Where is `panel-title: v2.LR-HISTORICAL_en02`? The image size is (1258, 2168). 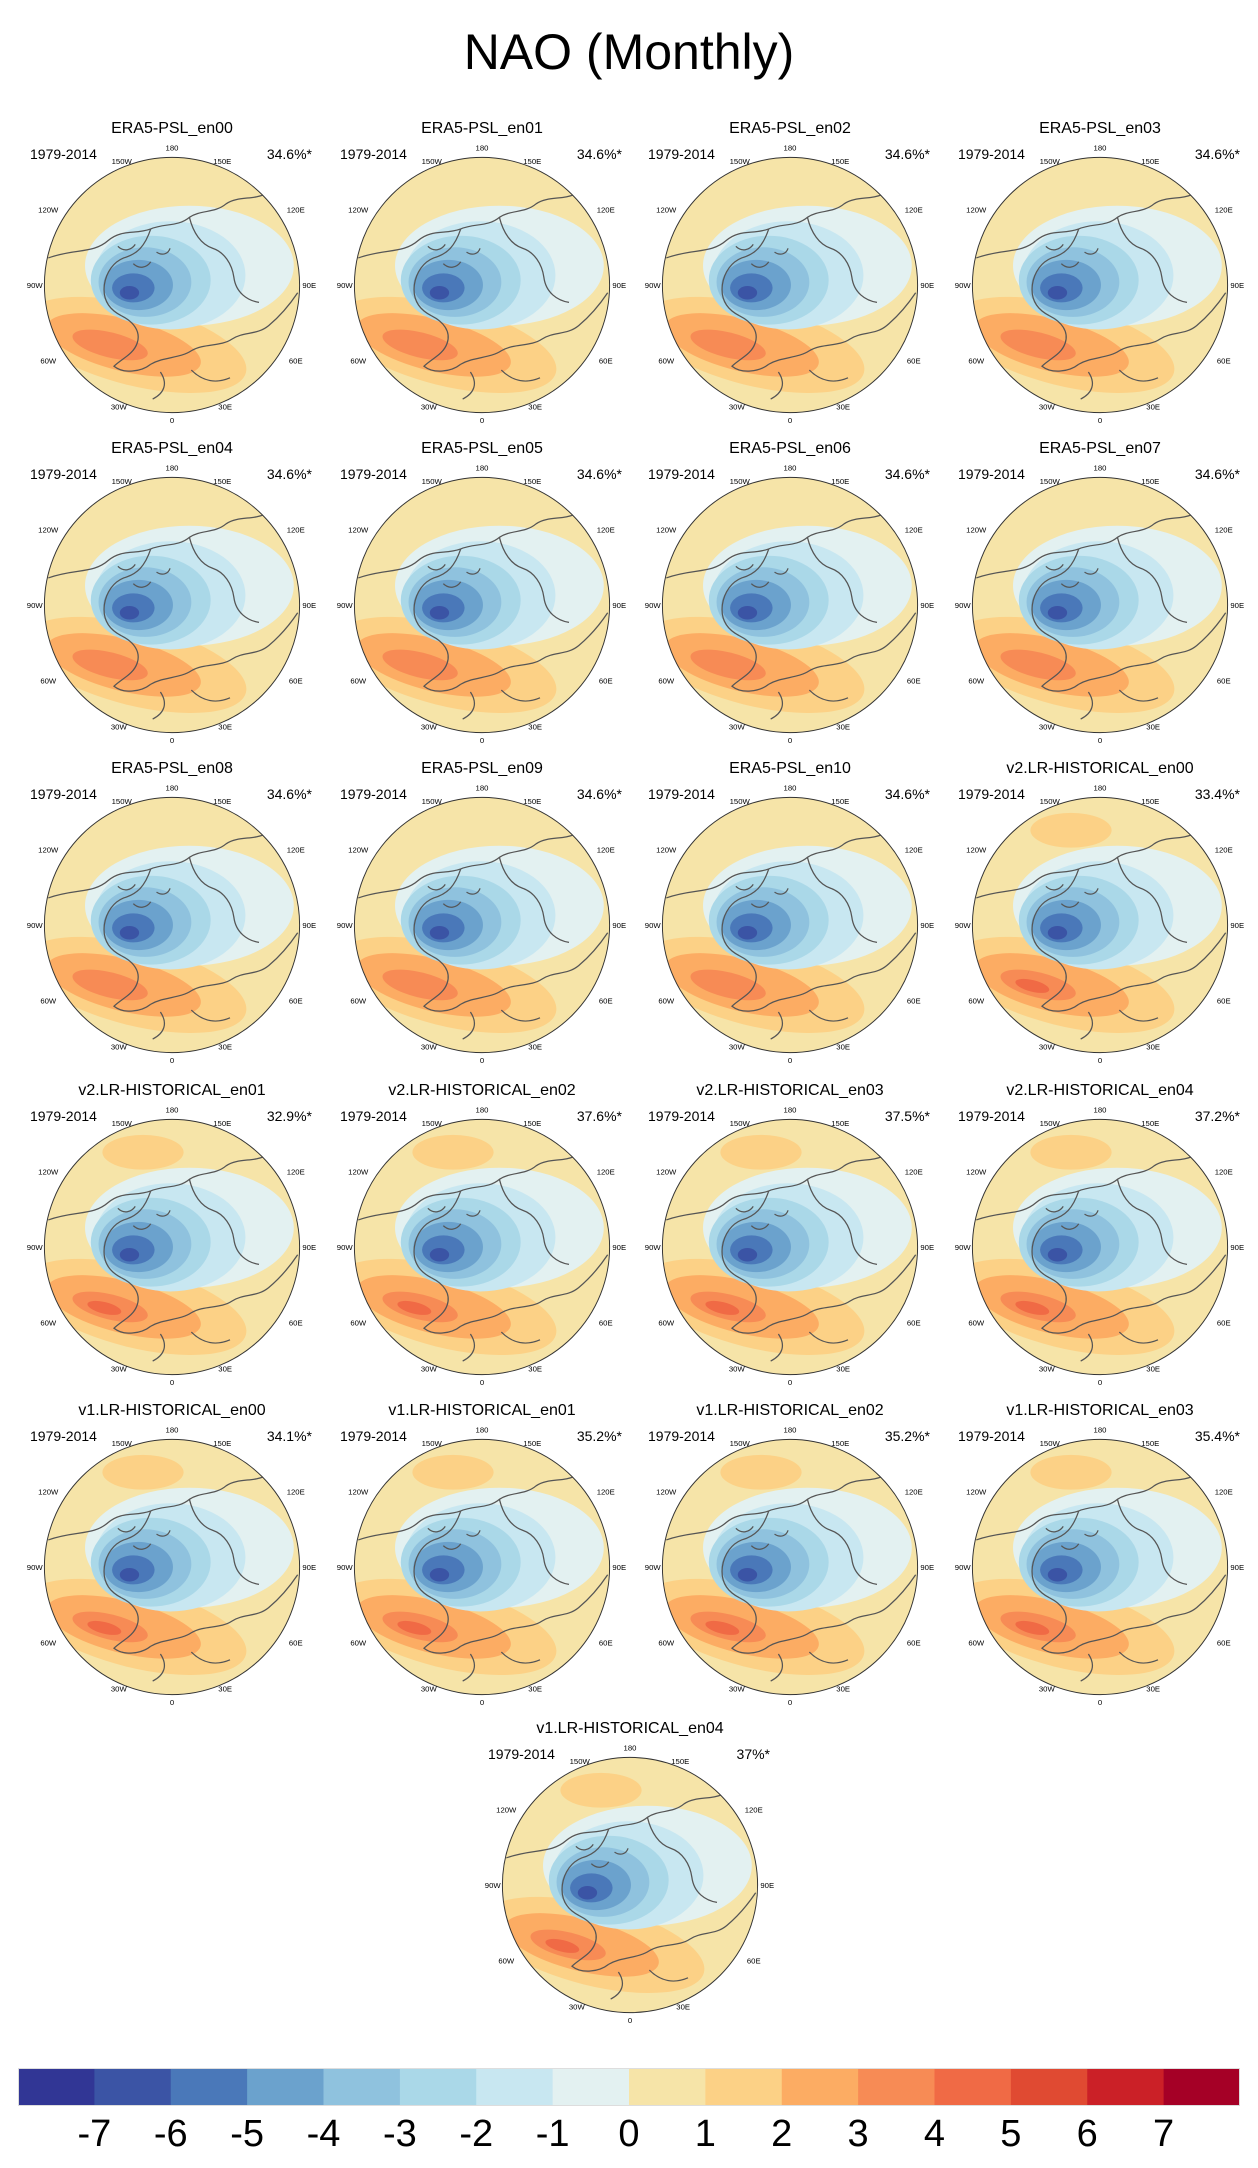
panel-title: v2.LR-HISTORICAL_en02 is located at coordinates (482, 1090).